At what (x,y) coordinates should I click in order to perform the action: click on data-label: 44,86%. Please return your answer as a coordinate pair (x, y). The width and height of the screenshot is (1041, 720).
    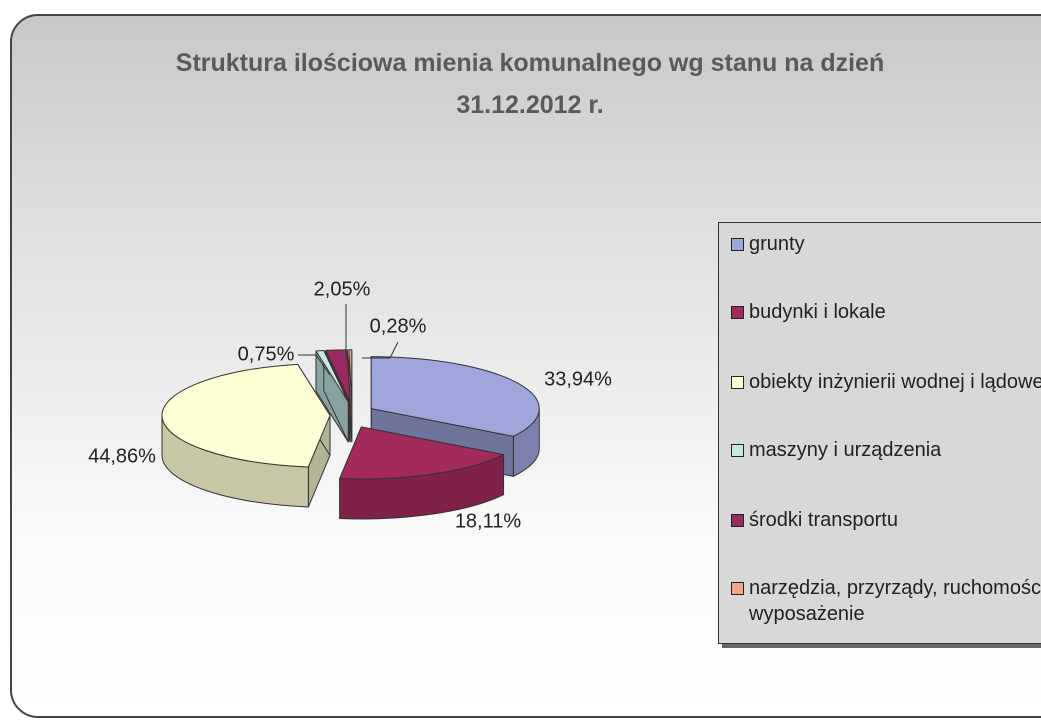
    Looking at the image, I should click on (122, 456).